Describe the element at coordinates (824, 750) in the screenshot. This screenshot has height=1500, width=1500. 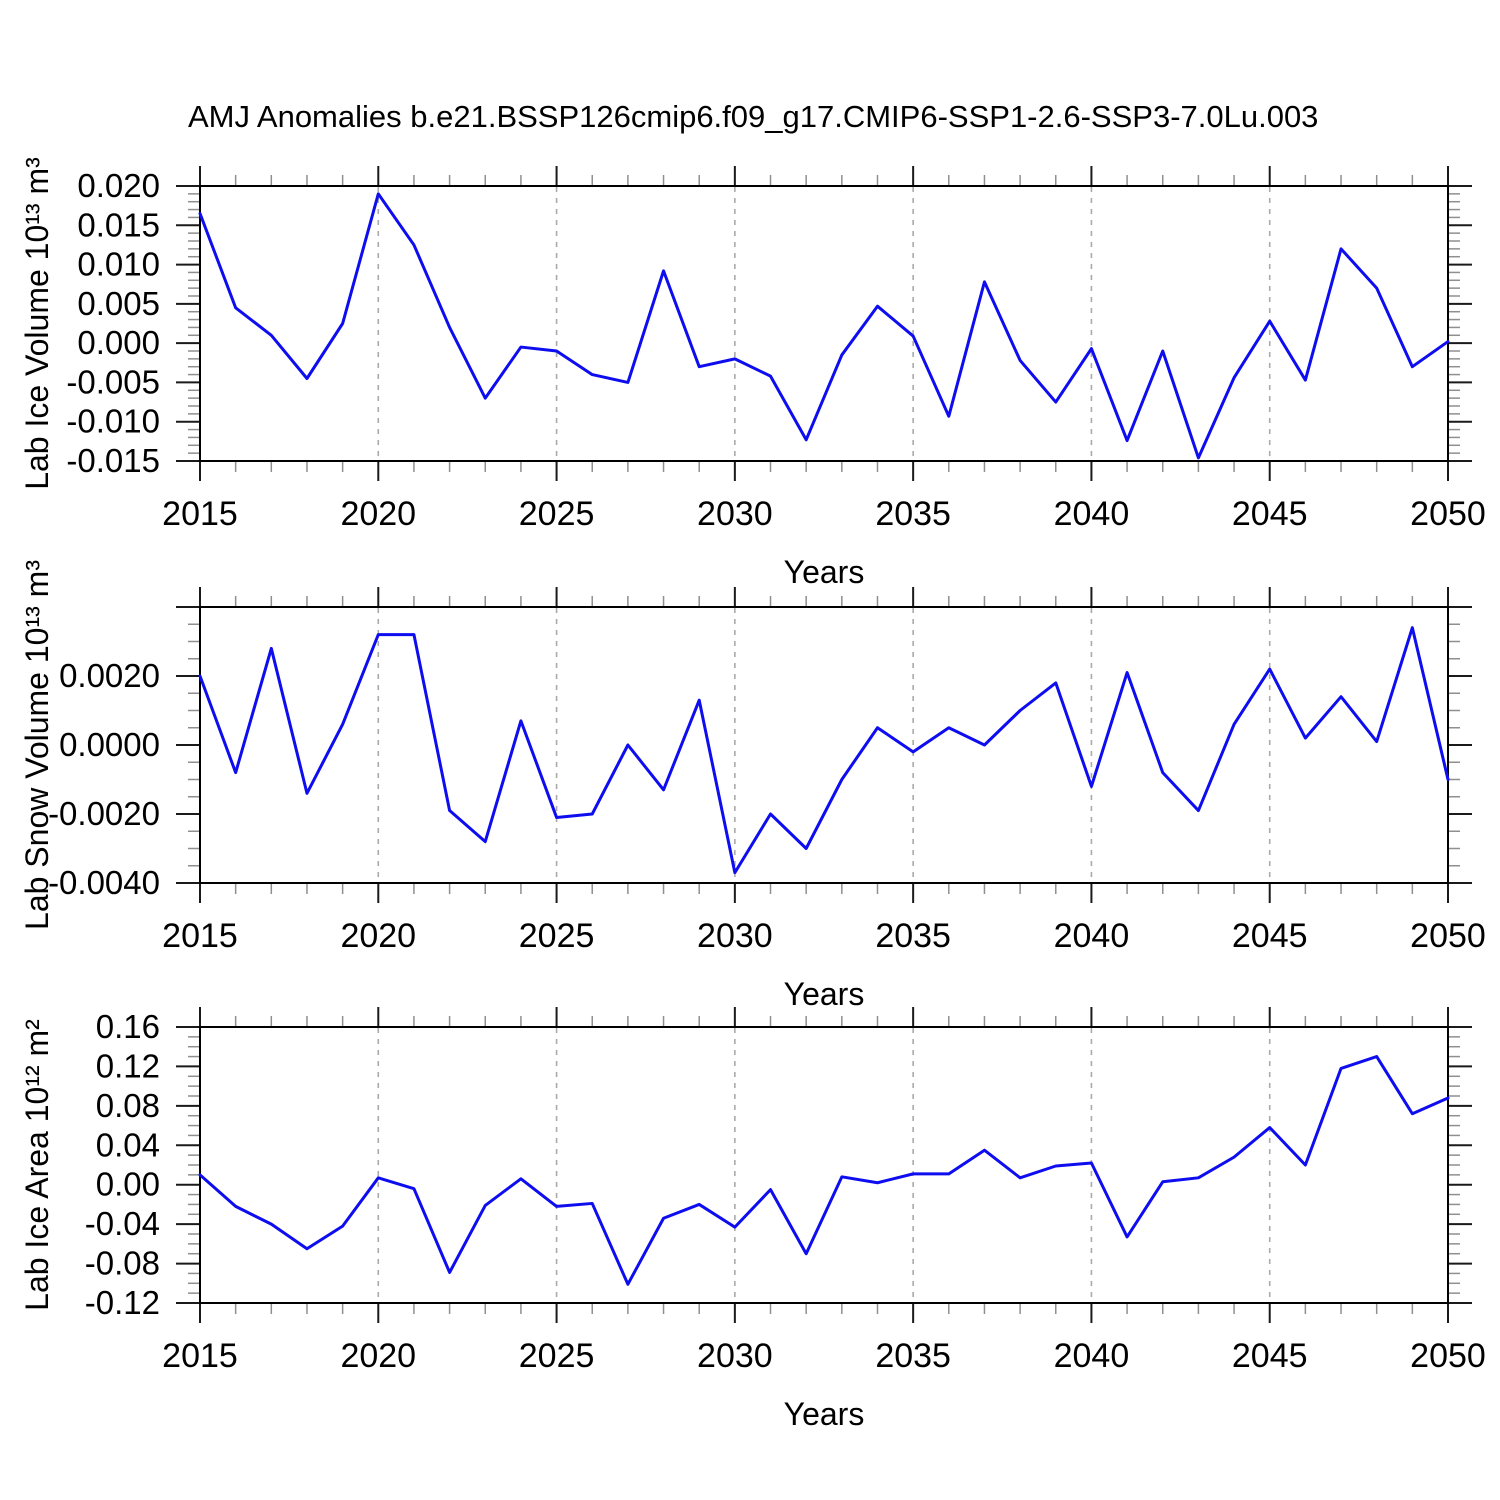
I see `data-line-snow-volume` at that location.